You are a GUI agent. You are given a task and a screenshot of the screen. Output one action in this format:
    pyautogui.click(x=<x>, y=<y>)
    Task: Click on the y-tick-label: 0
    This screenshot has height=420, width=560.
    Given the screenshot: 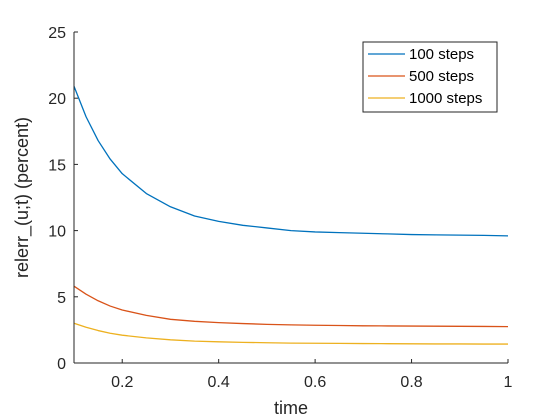 What is the action you would take?
    pyautogui.click(x=61, y=364)
    